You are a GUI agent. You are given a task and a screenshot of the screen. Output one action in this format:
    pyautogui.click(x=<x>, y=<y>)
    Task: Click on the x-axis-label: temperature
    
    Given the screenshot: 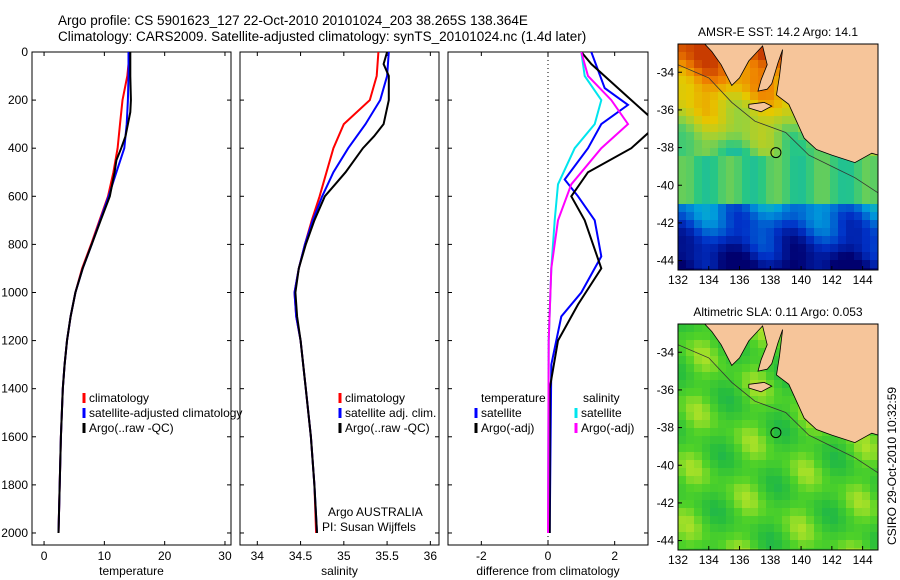 What is the action you would take?
    pyautogui.click(x=131, y=571)
    